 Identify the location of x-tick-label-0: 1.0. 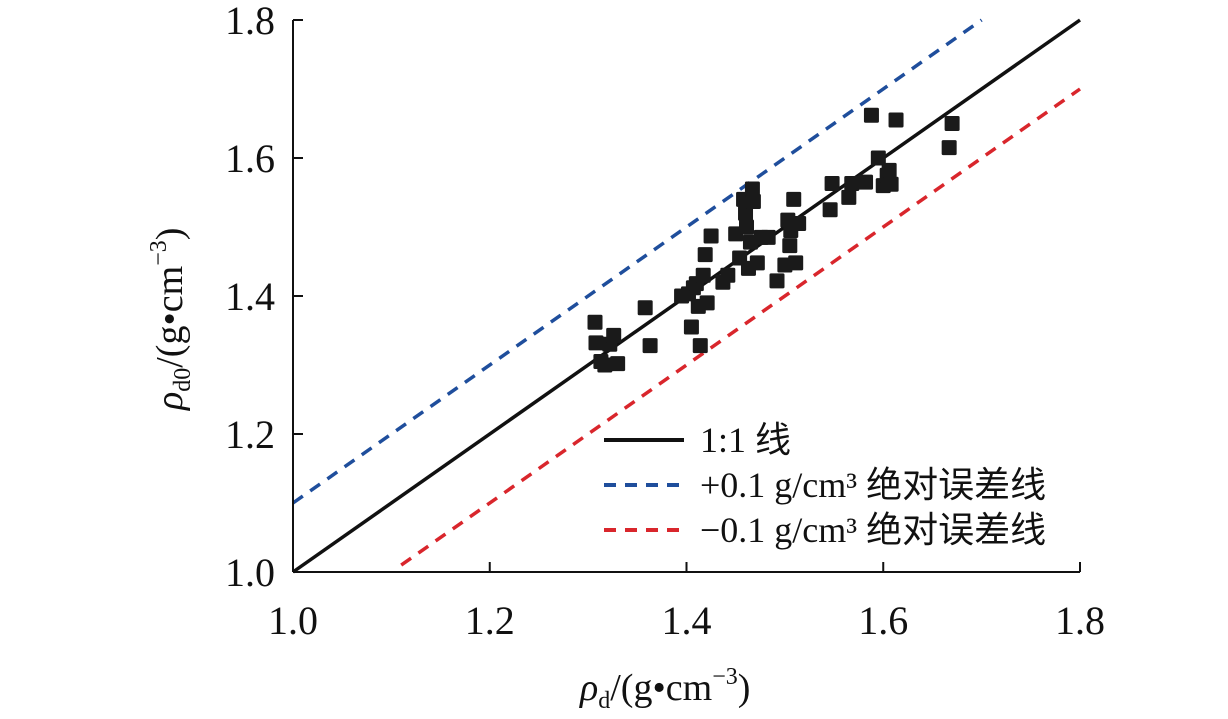
(293, 620).